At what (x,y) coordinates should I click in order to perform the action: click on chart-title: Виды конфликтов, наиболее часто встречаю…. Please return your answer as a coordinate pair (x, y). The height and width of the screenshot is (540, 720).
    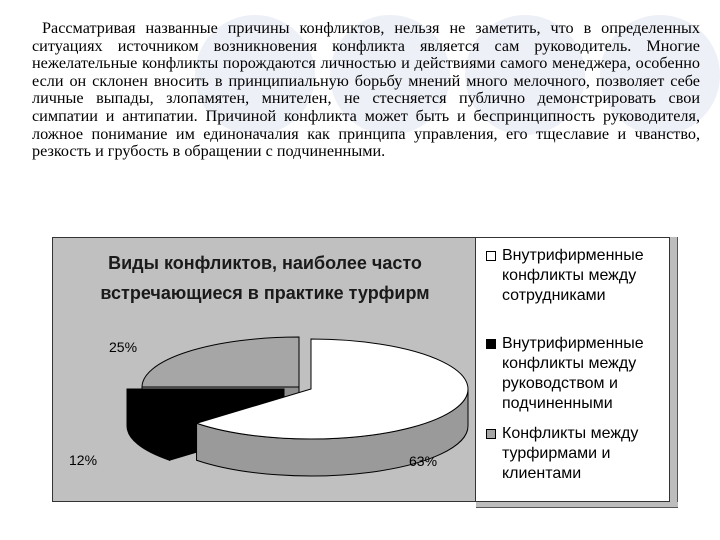
    Looking at the image, I should click on (265, 278).